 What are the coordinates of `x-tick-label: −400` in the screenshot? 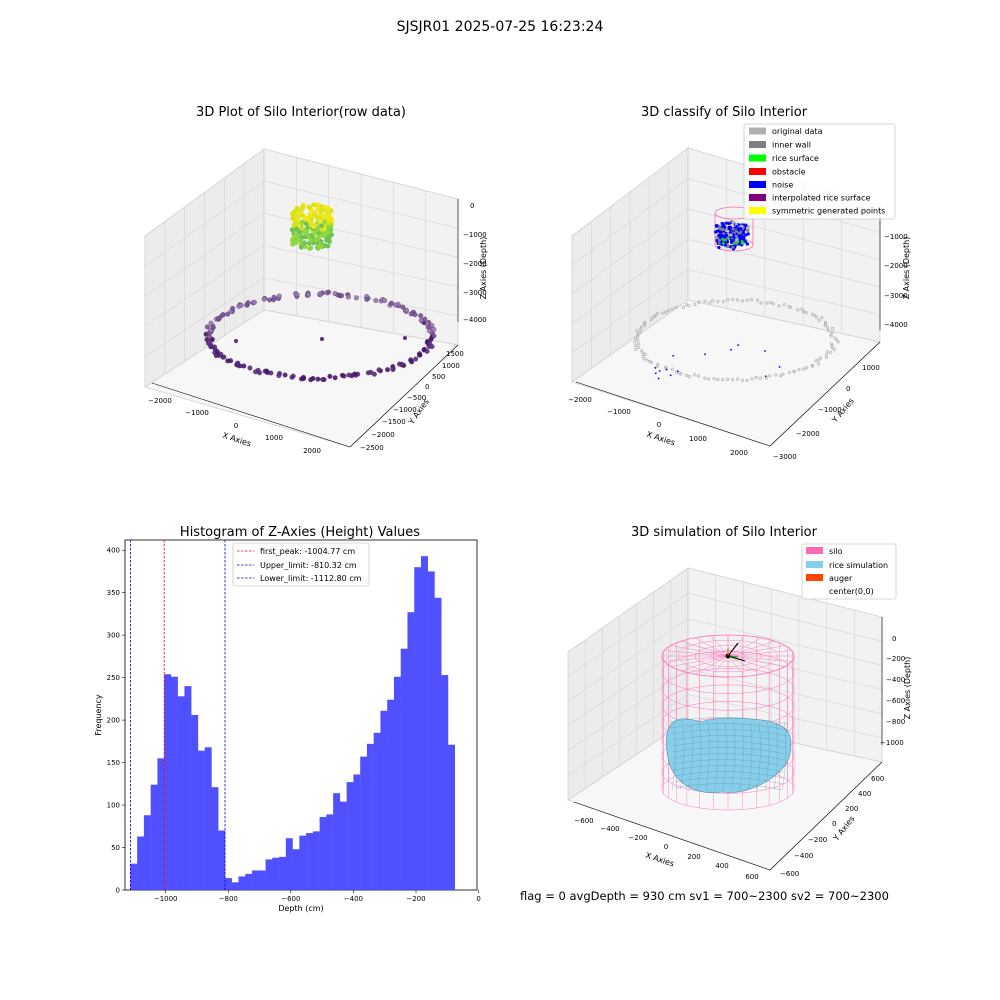 It's located at (353, 899).